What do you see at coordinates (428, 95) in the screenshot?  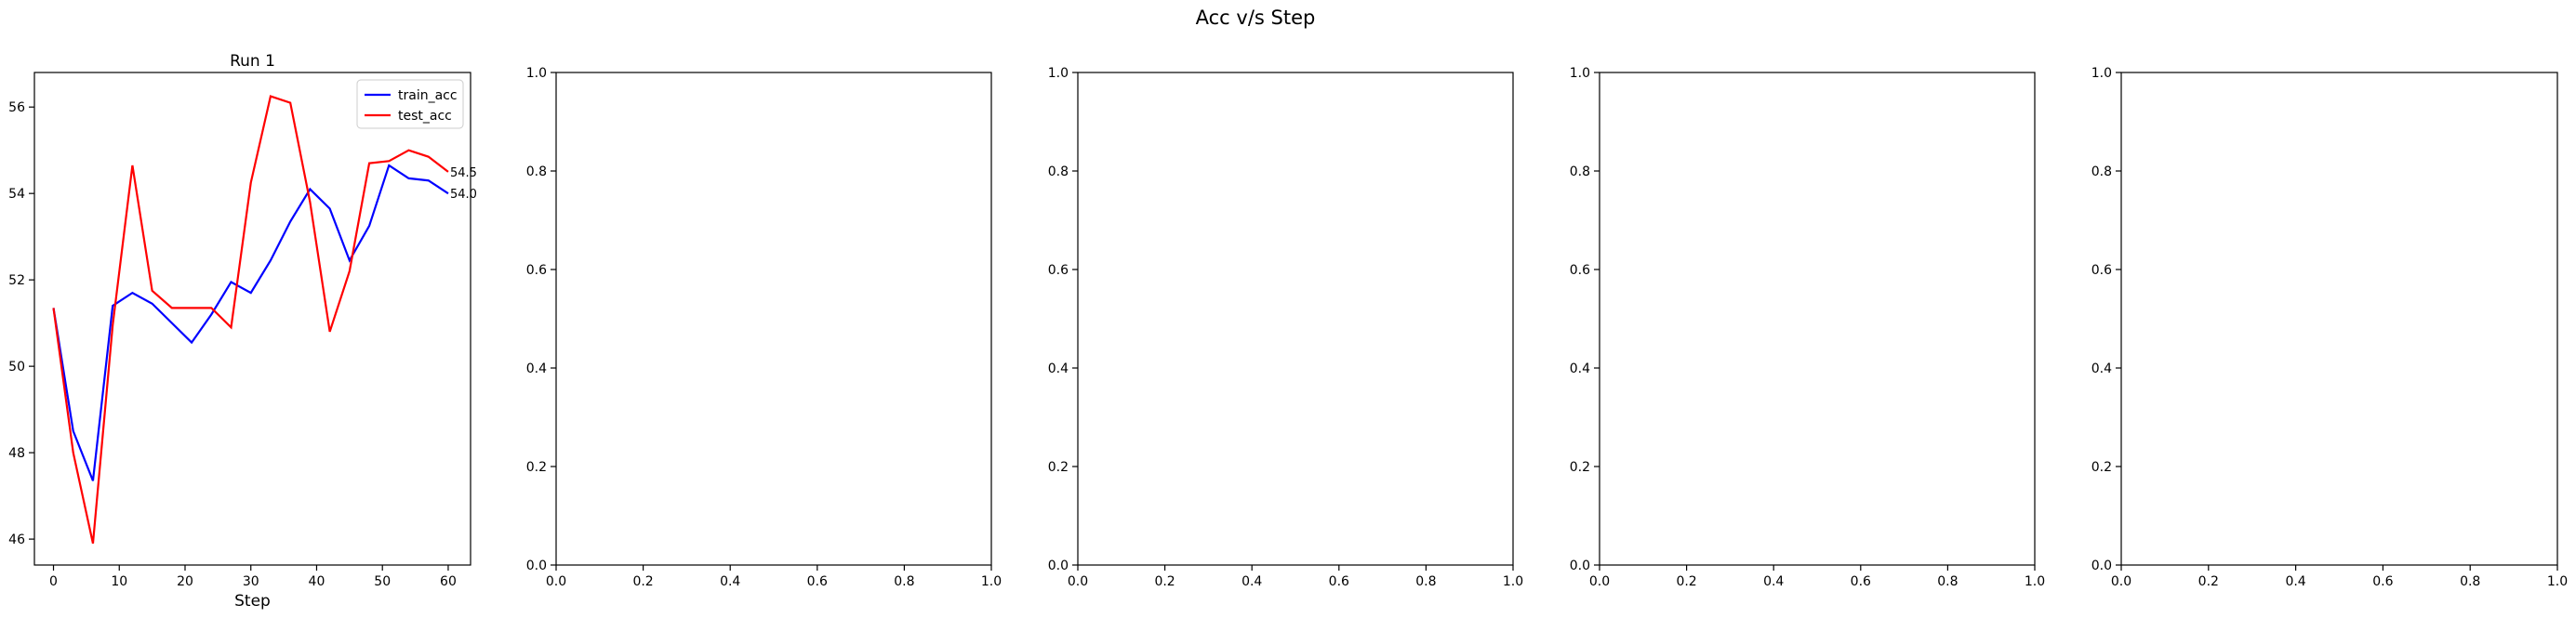 I see `legend-label-train_acc: train_acc` at bounding box center [428, 95].